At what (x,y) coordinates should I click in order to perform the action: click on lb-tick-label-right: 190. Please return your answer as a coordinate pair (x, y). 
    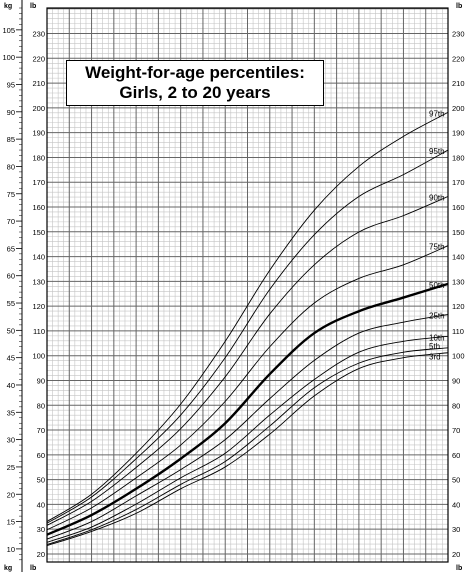
    Looking at the image, I should click on (458, 133).